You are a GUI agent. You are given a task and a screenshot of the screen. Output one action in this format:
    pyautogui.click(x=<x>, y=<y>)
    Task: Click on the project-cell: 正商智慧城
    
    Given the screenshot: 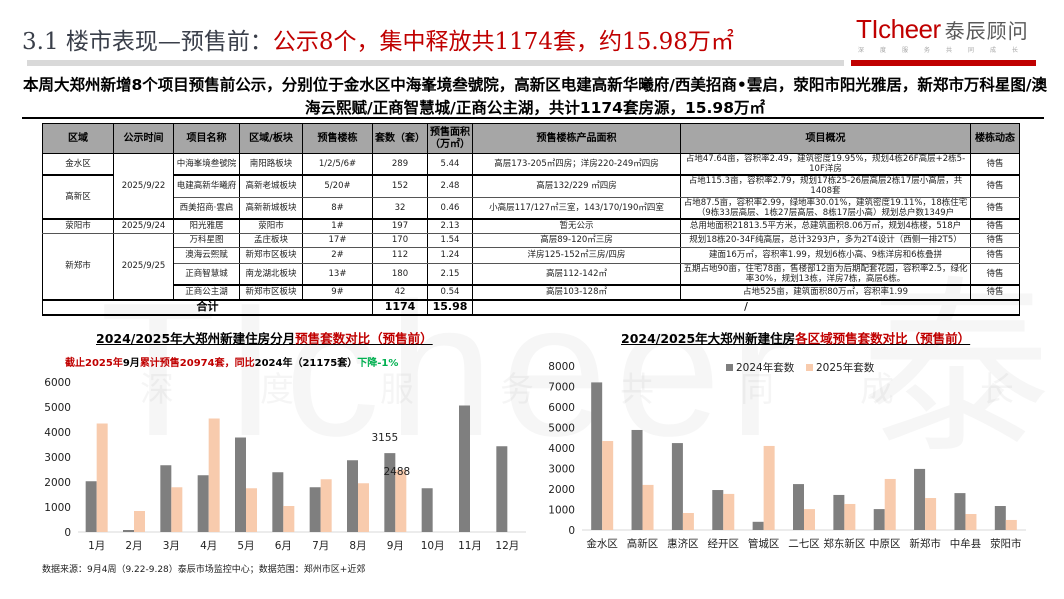 What is the action you would take?
    pyautogui.click(x=206, y=273)
    